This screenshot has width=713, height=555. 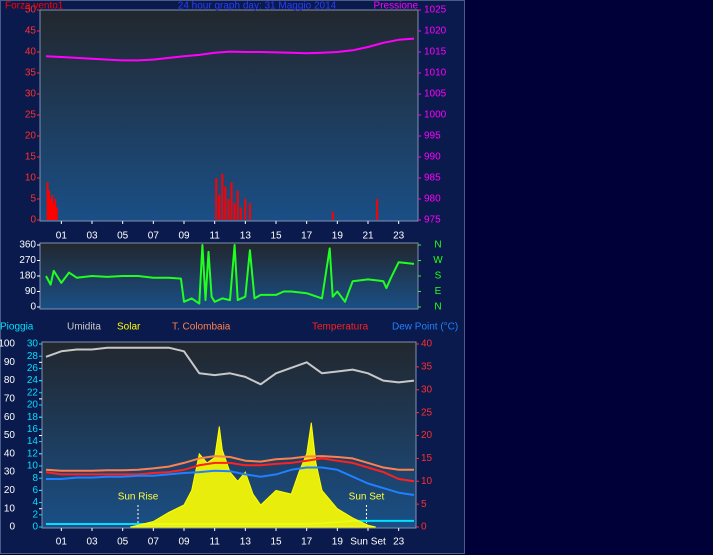 What do you see at coordinates (33, 453) in the screenshot?
I see `y-tick-label: 12` at bounding box center [33, 453].